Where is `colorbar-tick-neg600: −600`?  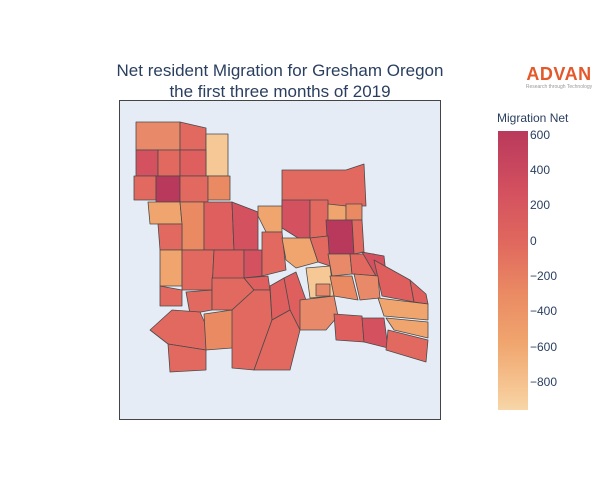 colorbar-tick-neg600: −600 is located at coordinates (544, 347).